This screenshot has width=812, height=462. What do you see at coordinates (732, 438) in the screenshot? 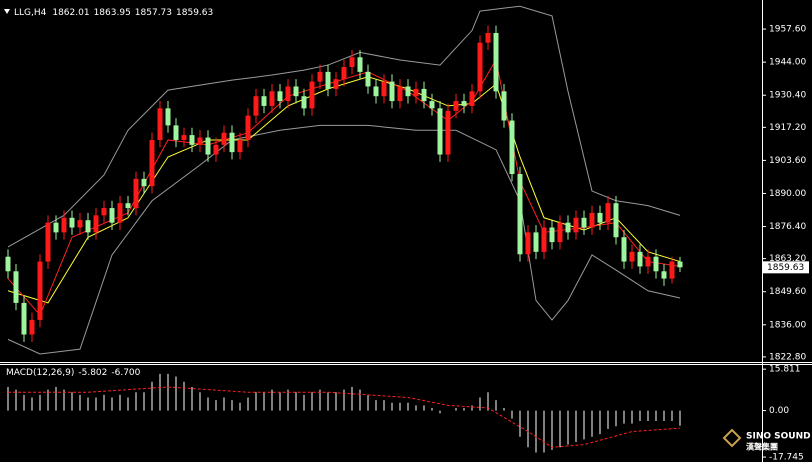
I see `watermark-logo` at bounding box center [732, 438].